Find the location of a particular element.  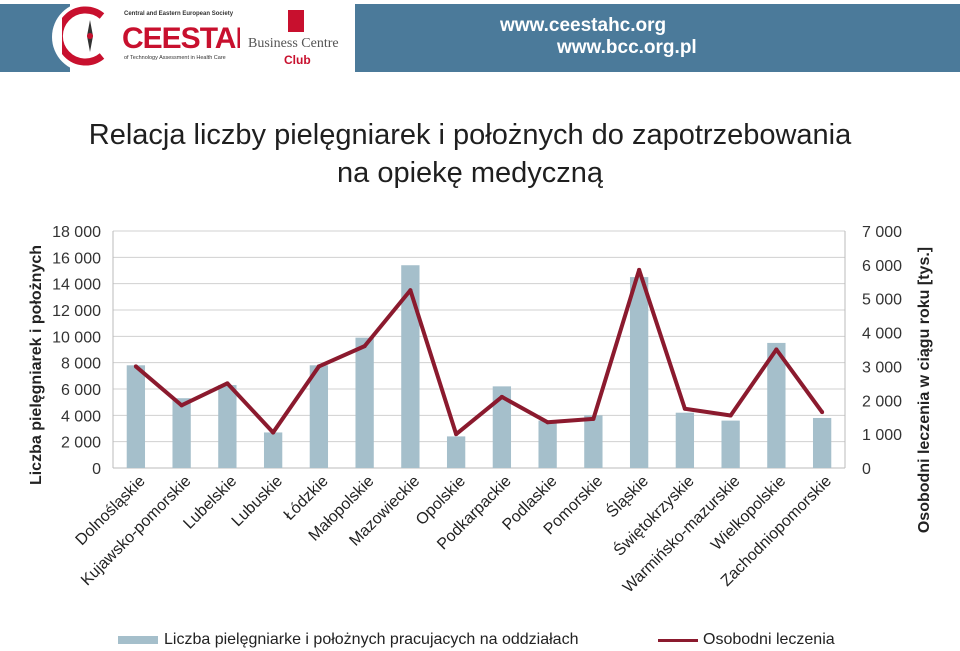

y-right-tick-label: 4 000 is located at coordinates (882, 334).